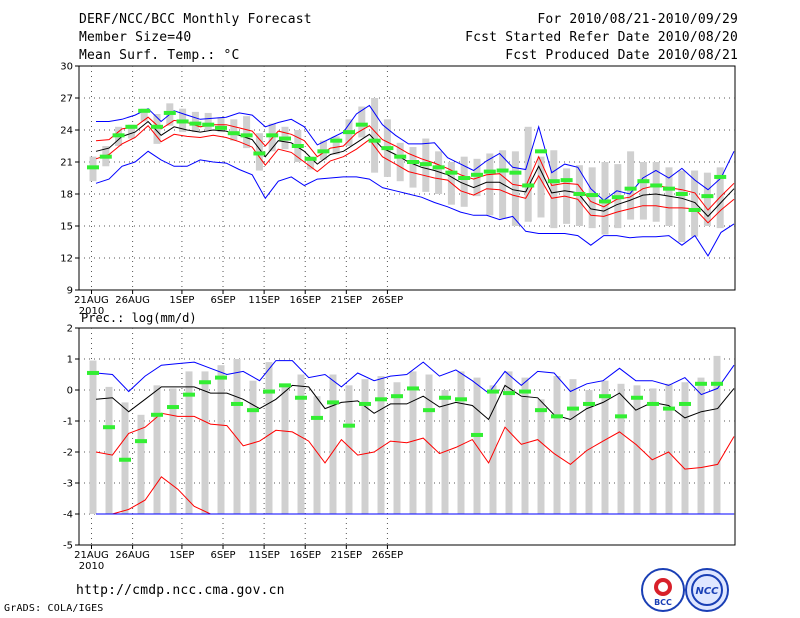 The width and height of the screenshot is (800, 618). I want to click on x-tick-label: 6SEP, so click(222, 300).